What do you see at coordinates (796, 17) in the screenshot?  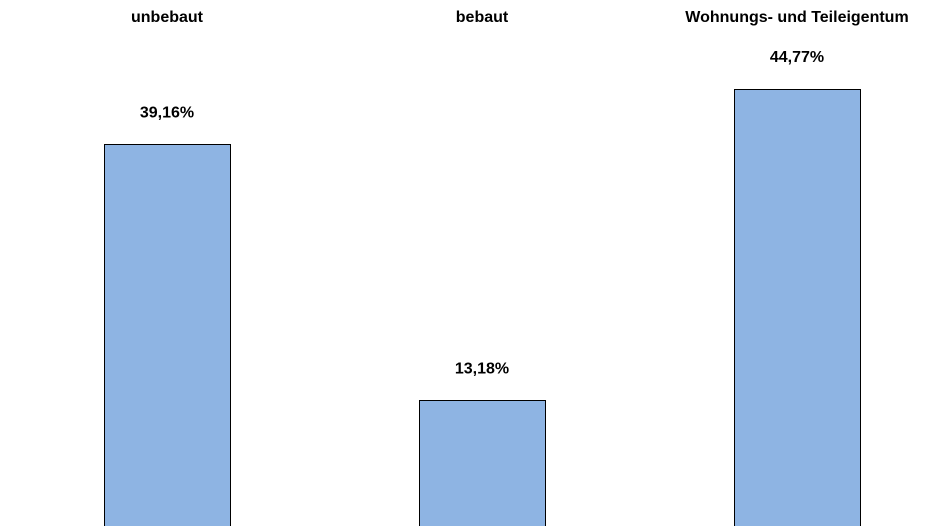 I see `category-label: Wohnungs- und Teileigentum` at bounding box center [796, 17].